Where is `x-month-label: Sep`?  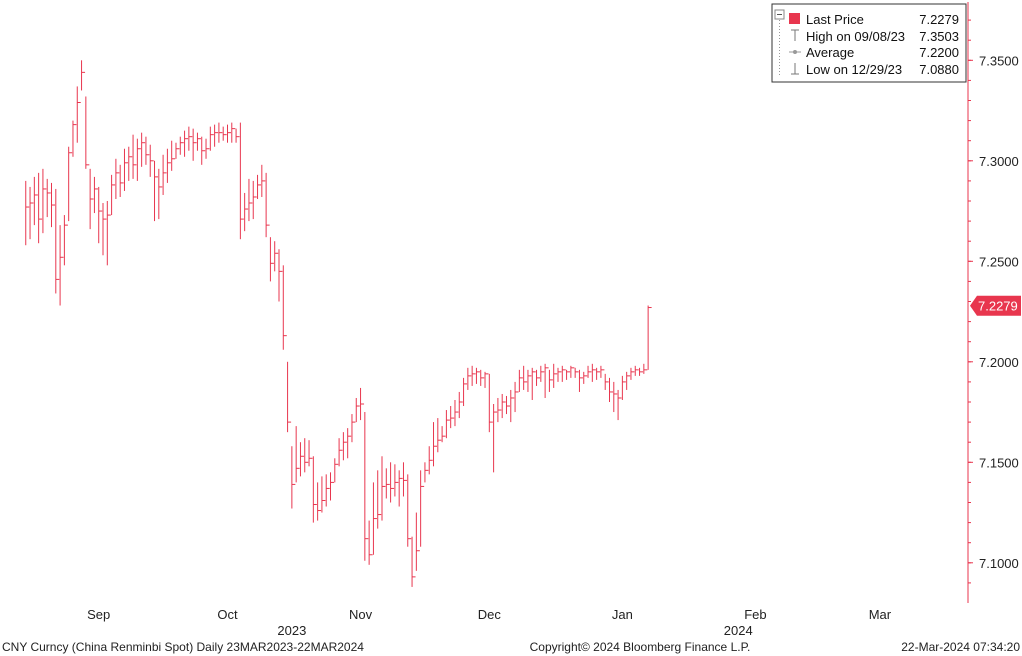
x-month-label: Sep is located at coordinates (98, 614).